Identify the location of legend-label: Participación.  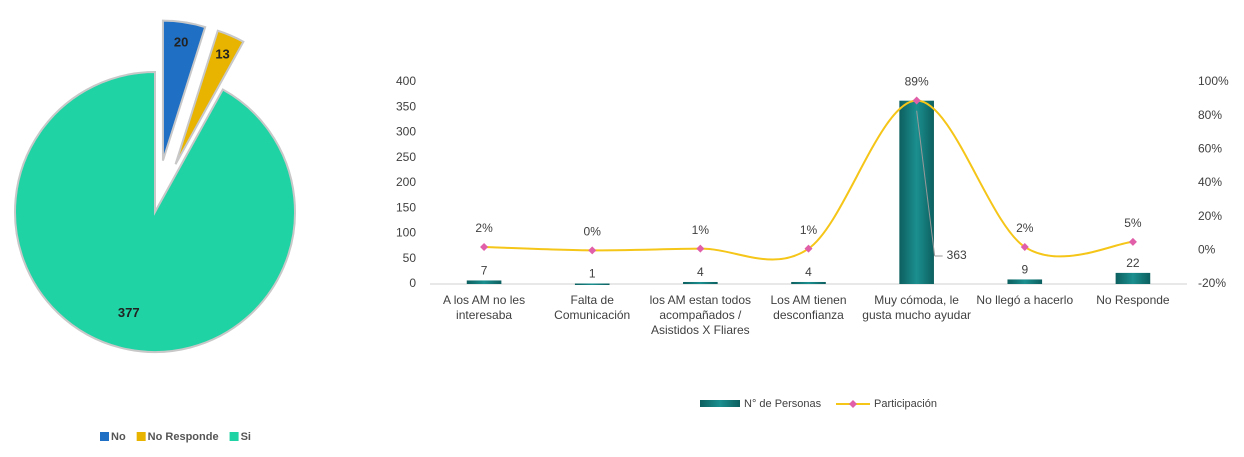
(905, 404).